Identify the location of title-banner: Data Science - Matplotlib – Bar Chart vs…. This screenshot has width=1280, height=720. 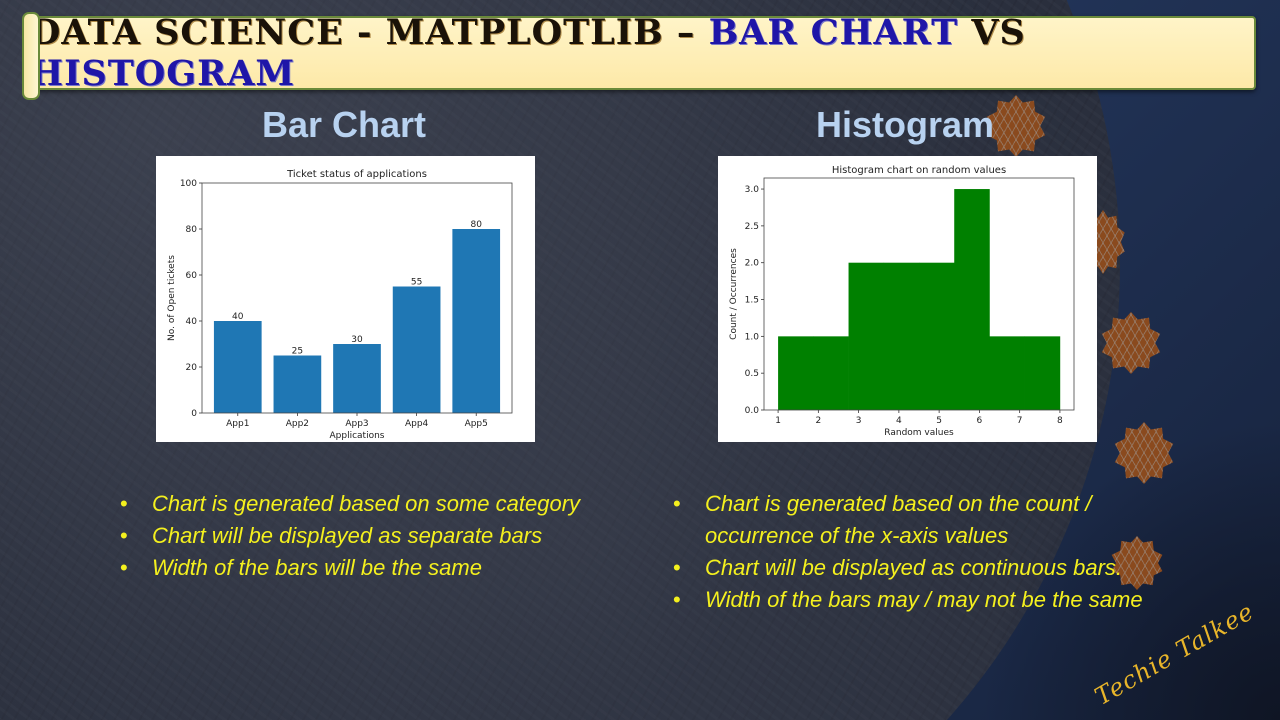
(639, 56).